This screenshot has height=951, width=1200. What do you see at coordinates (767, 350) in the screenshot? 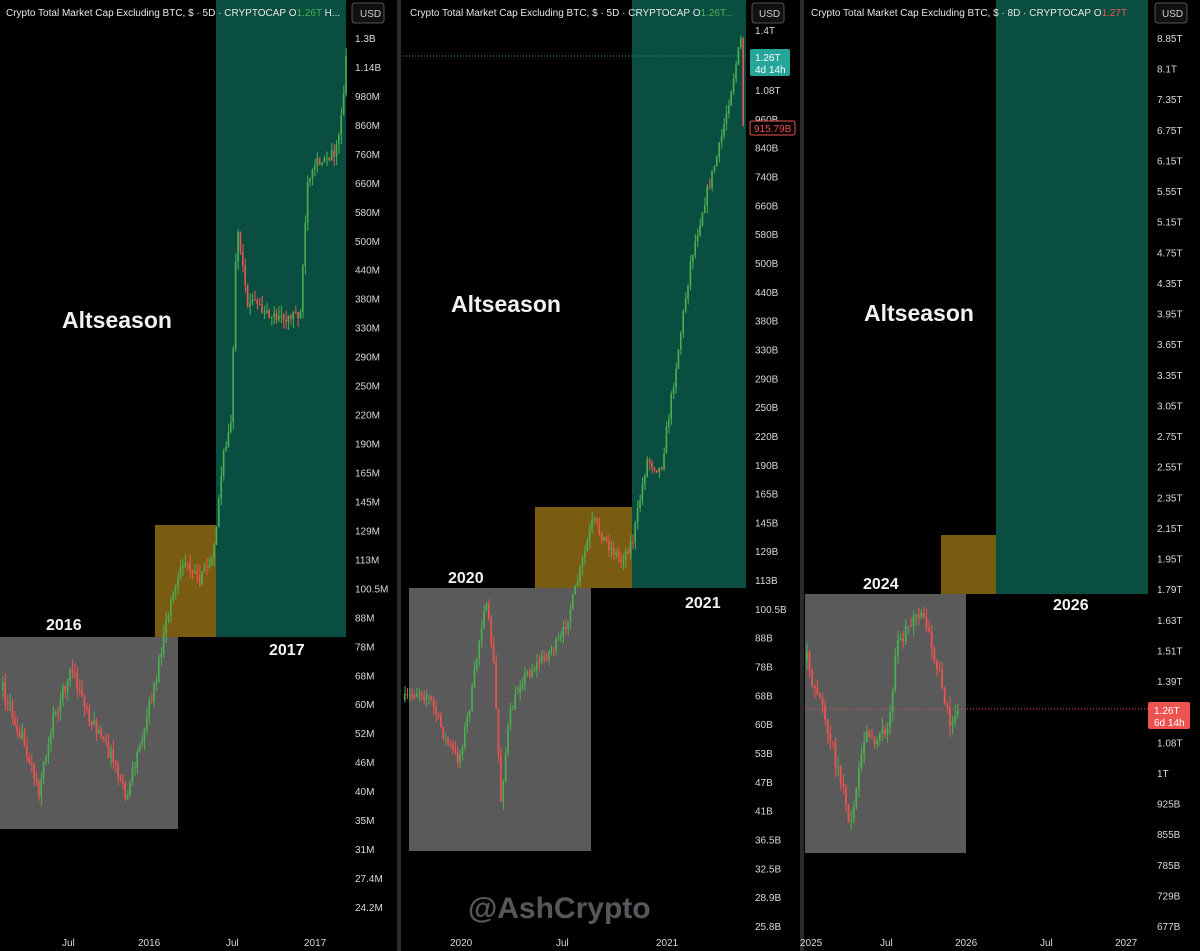
I see `y-tick: 330B` at bounding box center [767, 350].